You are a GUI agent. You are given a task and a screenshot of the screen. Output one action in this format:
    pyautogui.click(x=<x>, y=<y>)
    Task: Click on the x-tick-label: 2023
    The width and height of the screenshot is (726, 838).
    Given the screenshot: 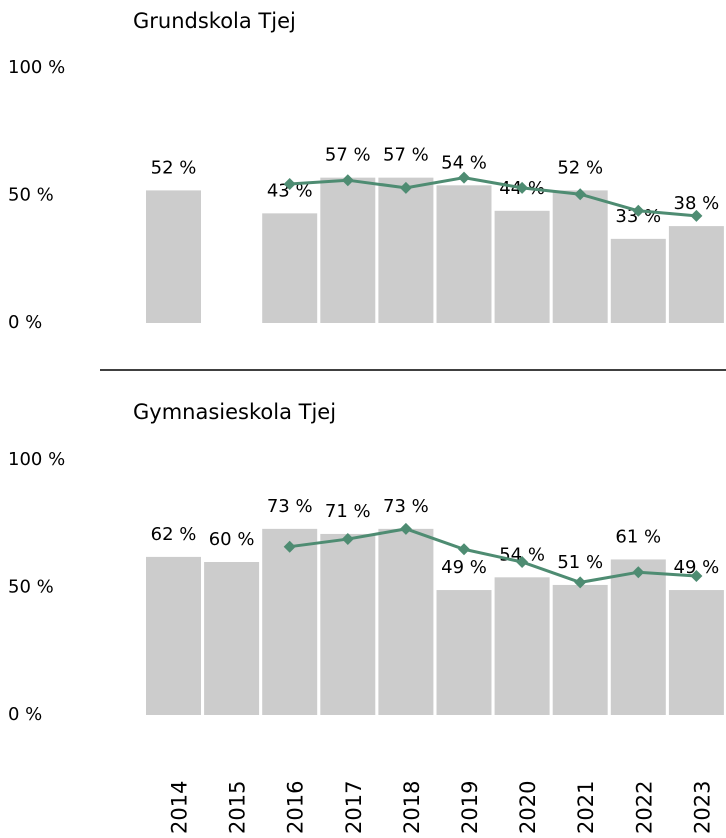 What is the action you would take?
    pyautogui.click(x=702, y=807)
    